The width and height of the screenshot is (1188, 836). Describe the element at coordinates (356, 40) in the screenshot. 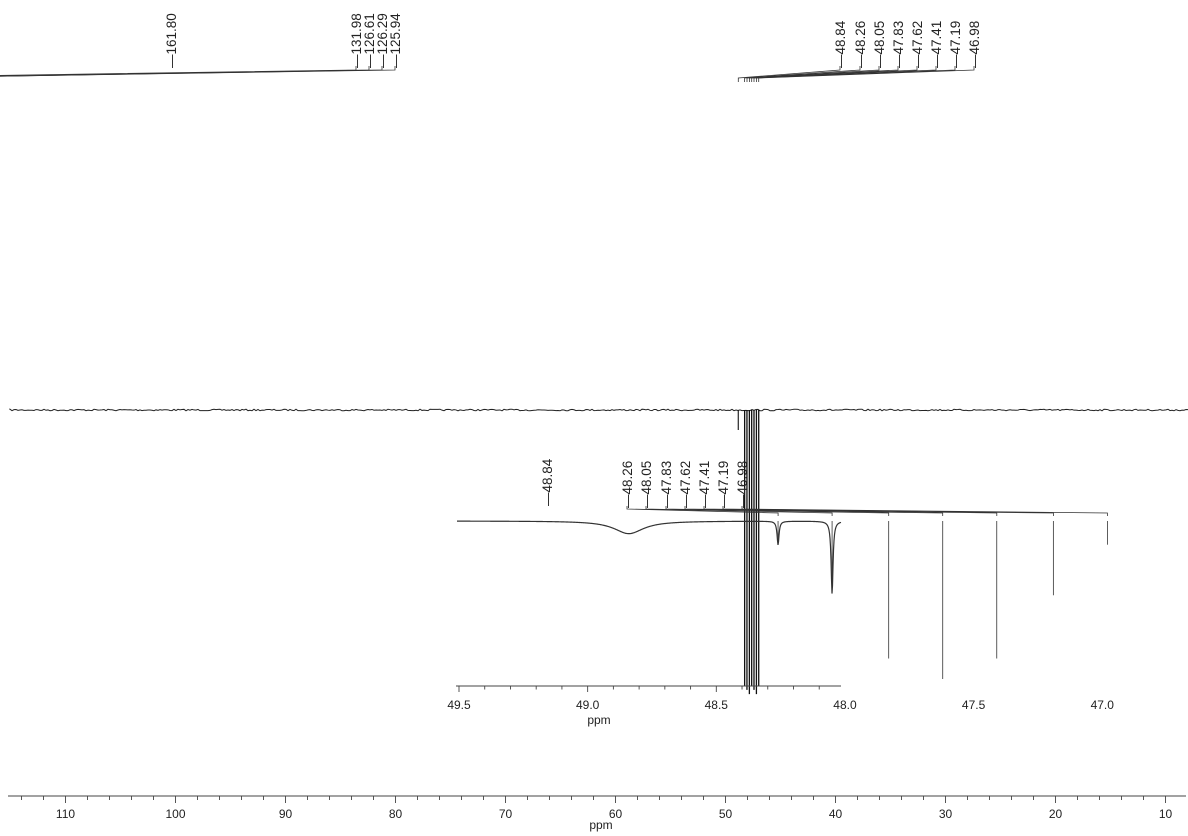

I see `main-peak-label: —131.98` at that location.